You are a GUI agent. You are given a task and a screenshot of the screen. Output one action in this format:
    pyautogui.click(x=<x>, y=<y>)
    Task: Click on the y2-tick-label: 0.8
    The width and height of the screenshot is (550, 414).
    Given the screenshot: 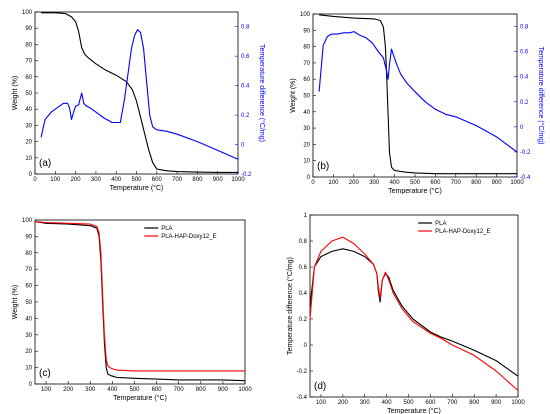 What is the action you would take?
    pyautogui.click(x=245, y=28)
    